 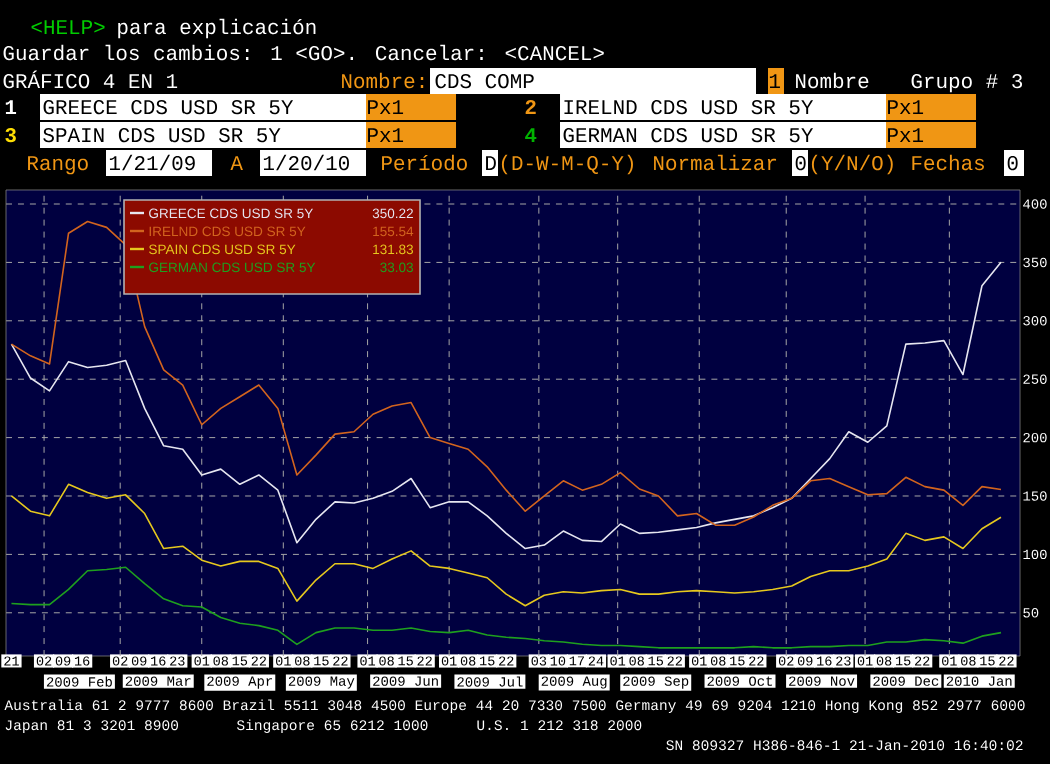 I want to click on text: 1/20/10, so click(x=306, y=162).